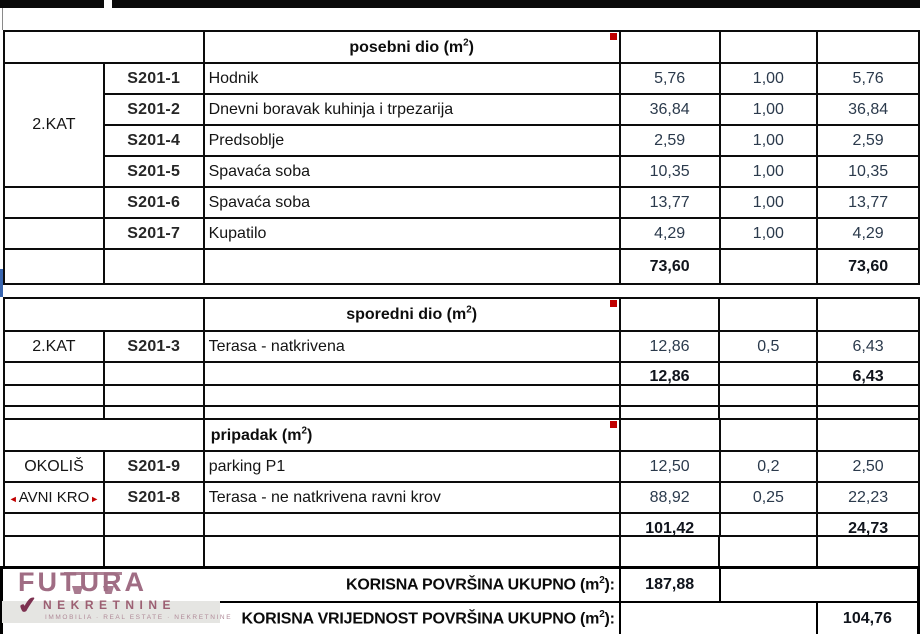 This screenshot has width=920, height=634. Describe the element at coordinates (411, 47) in the screenshot. I see `section-title-cell: posebni dio (m2)` at that location.